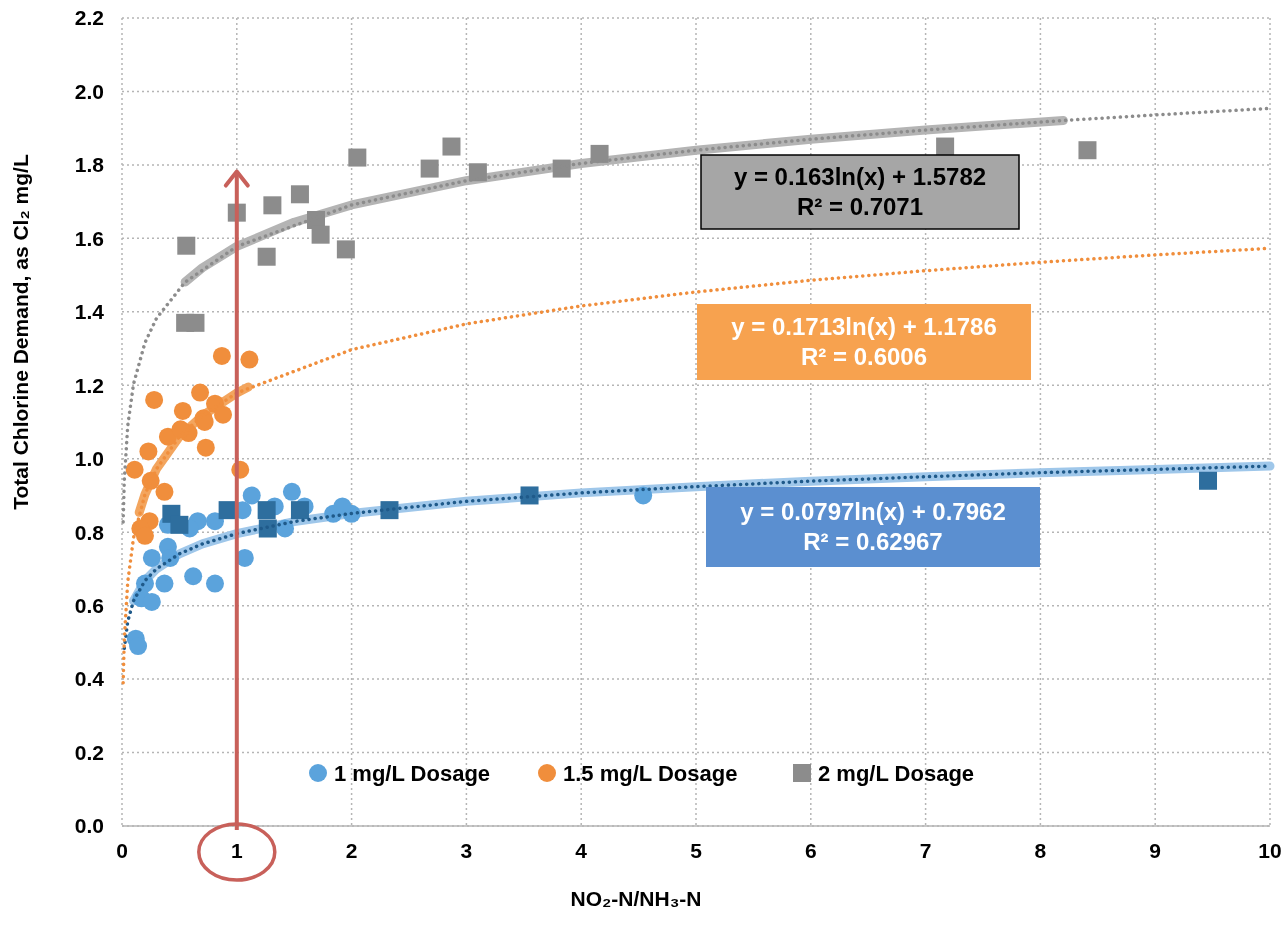  What do you see at coordinates (925, 850) in the screenshot?
I see `x-tick-label: 7` at bounding box center [925, 850].